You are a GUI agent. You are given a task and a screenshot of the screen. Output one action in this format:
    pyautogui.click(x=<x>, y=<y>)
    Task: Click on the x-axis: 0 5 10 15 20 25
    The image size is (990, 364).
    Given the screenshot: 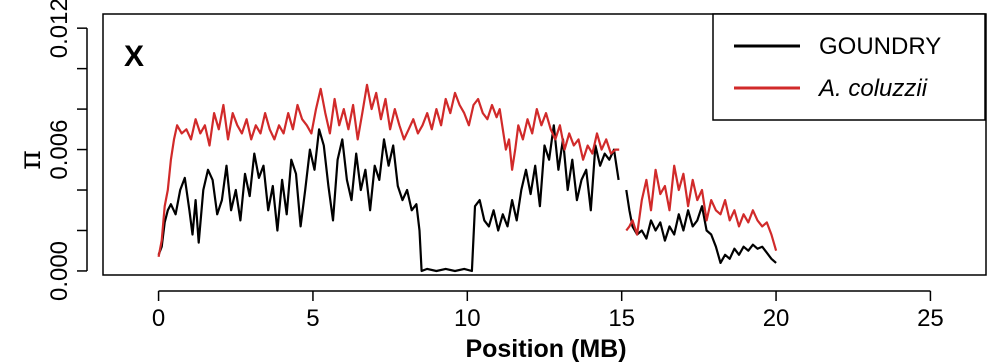 What is the action you would take?
    pyautogui.click(x=548, y=311)
    